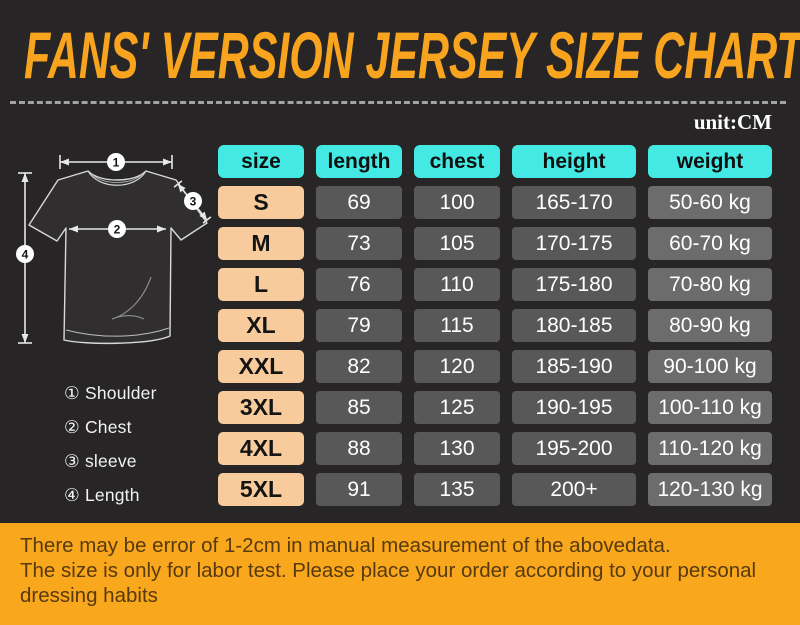 The image size is (800, 625). Describe the element at coordinates (359, 243) in the screenshot. I see `value-cell: 73` at that location.